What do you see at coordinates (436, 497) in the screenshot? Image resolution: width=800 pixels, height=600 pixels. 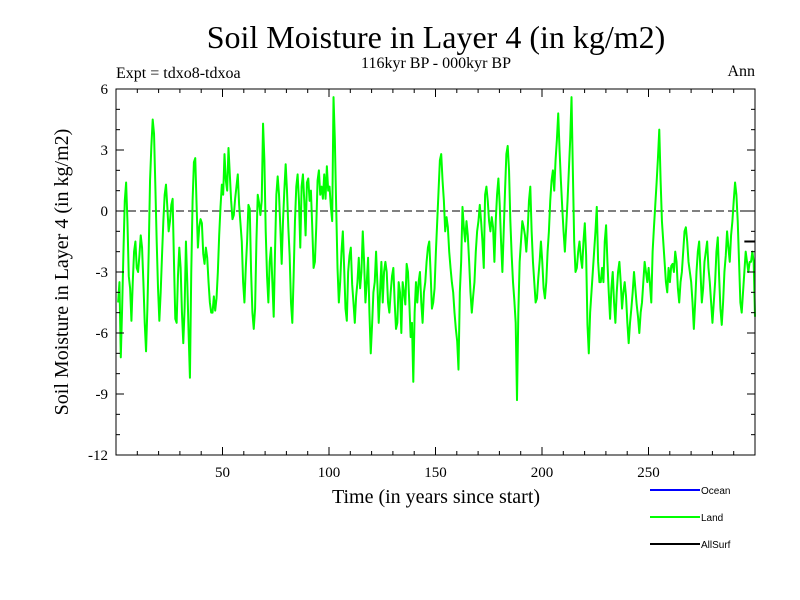 I see `x-axis-label: Time (in years since start)` at bounding box center [436, 497].